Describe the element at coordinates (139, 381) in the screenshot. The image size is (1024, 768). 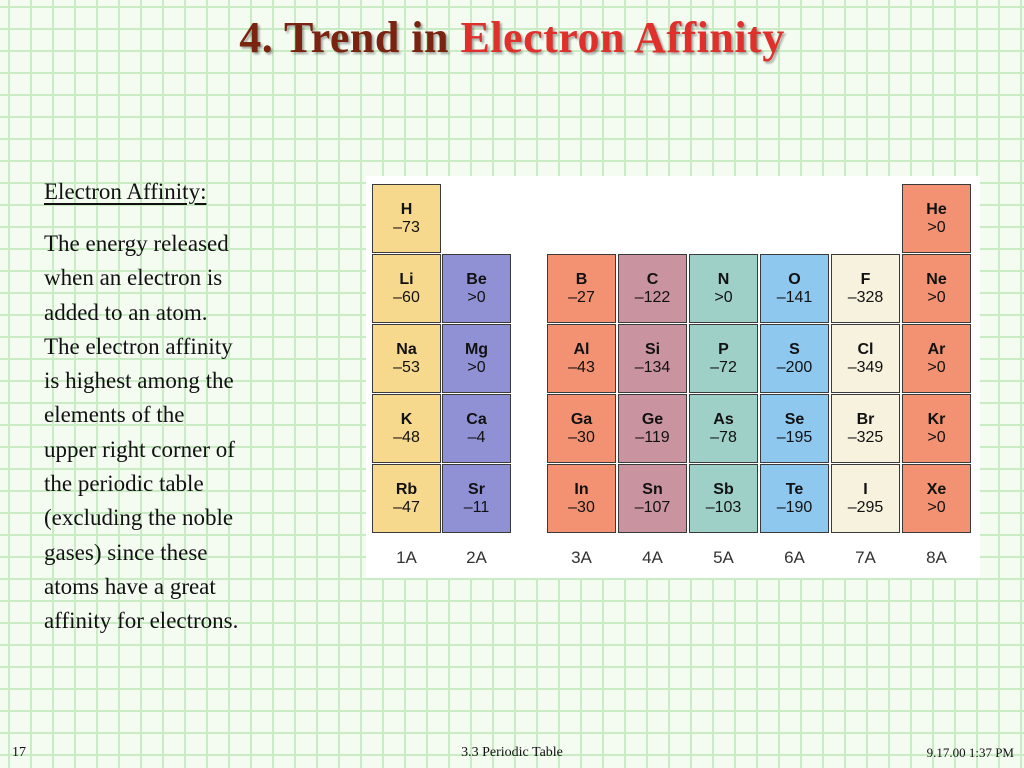
I see `definition-line: is highest among the` at that location.